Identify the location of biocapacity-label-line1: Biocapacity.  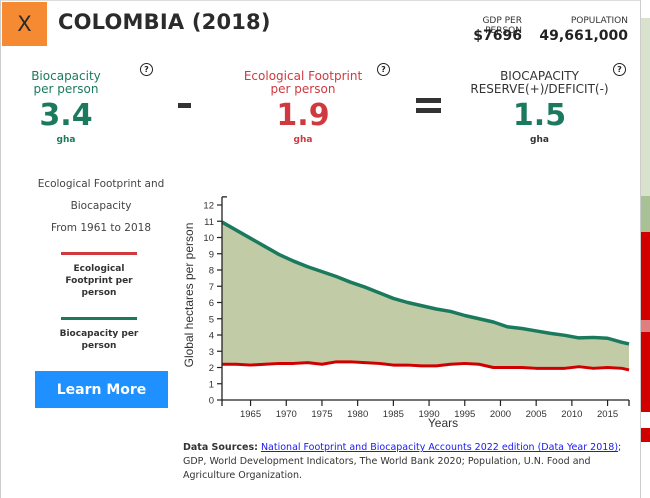
(66, 76).